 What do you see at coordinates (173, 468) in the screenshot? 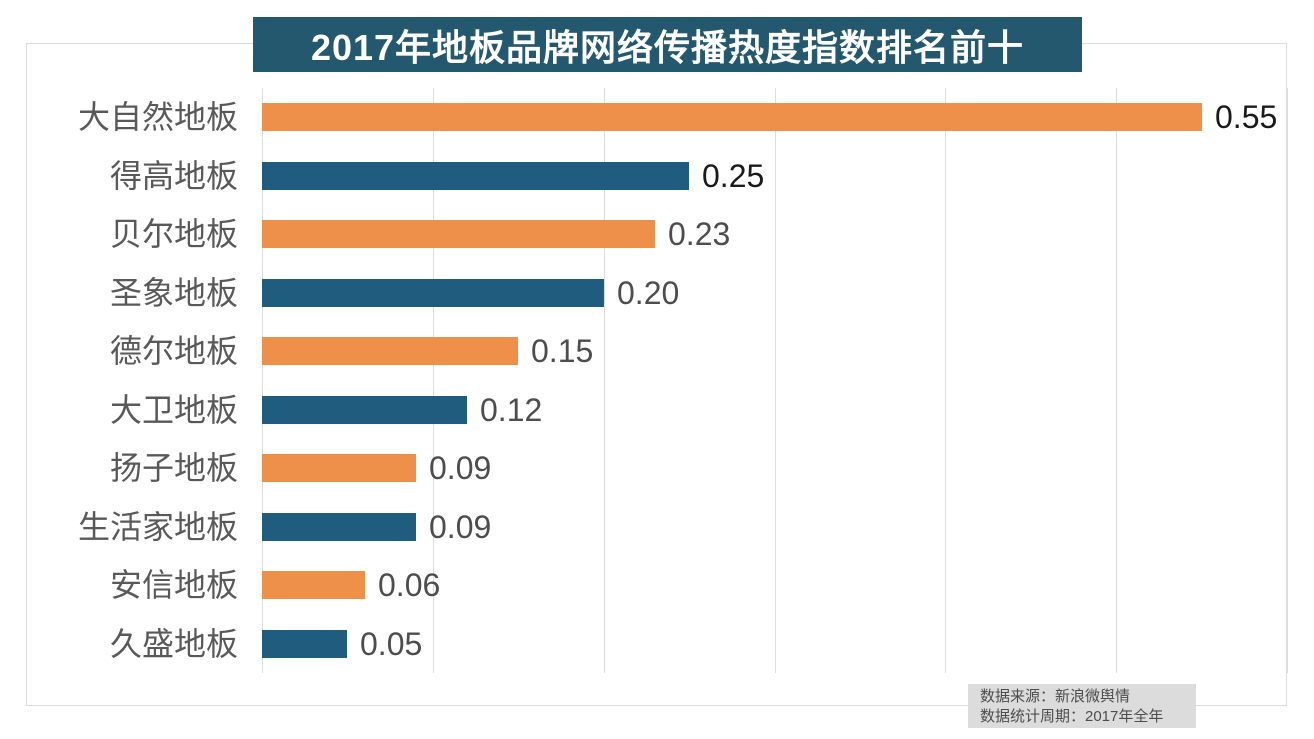
I see `category-label: 扬子地板` at bounding box center [173, 468].